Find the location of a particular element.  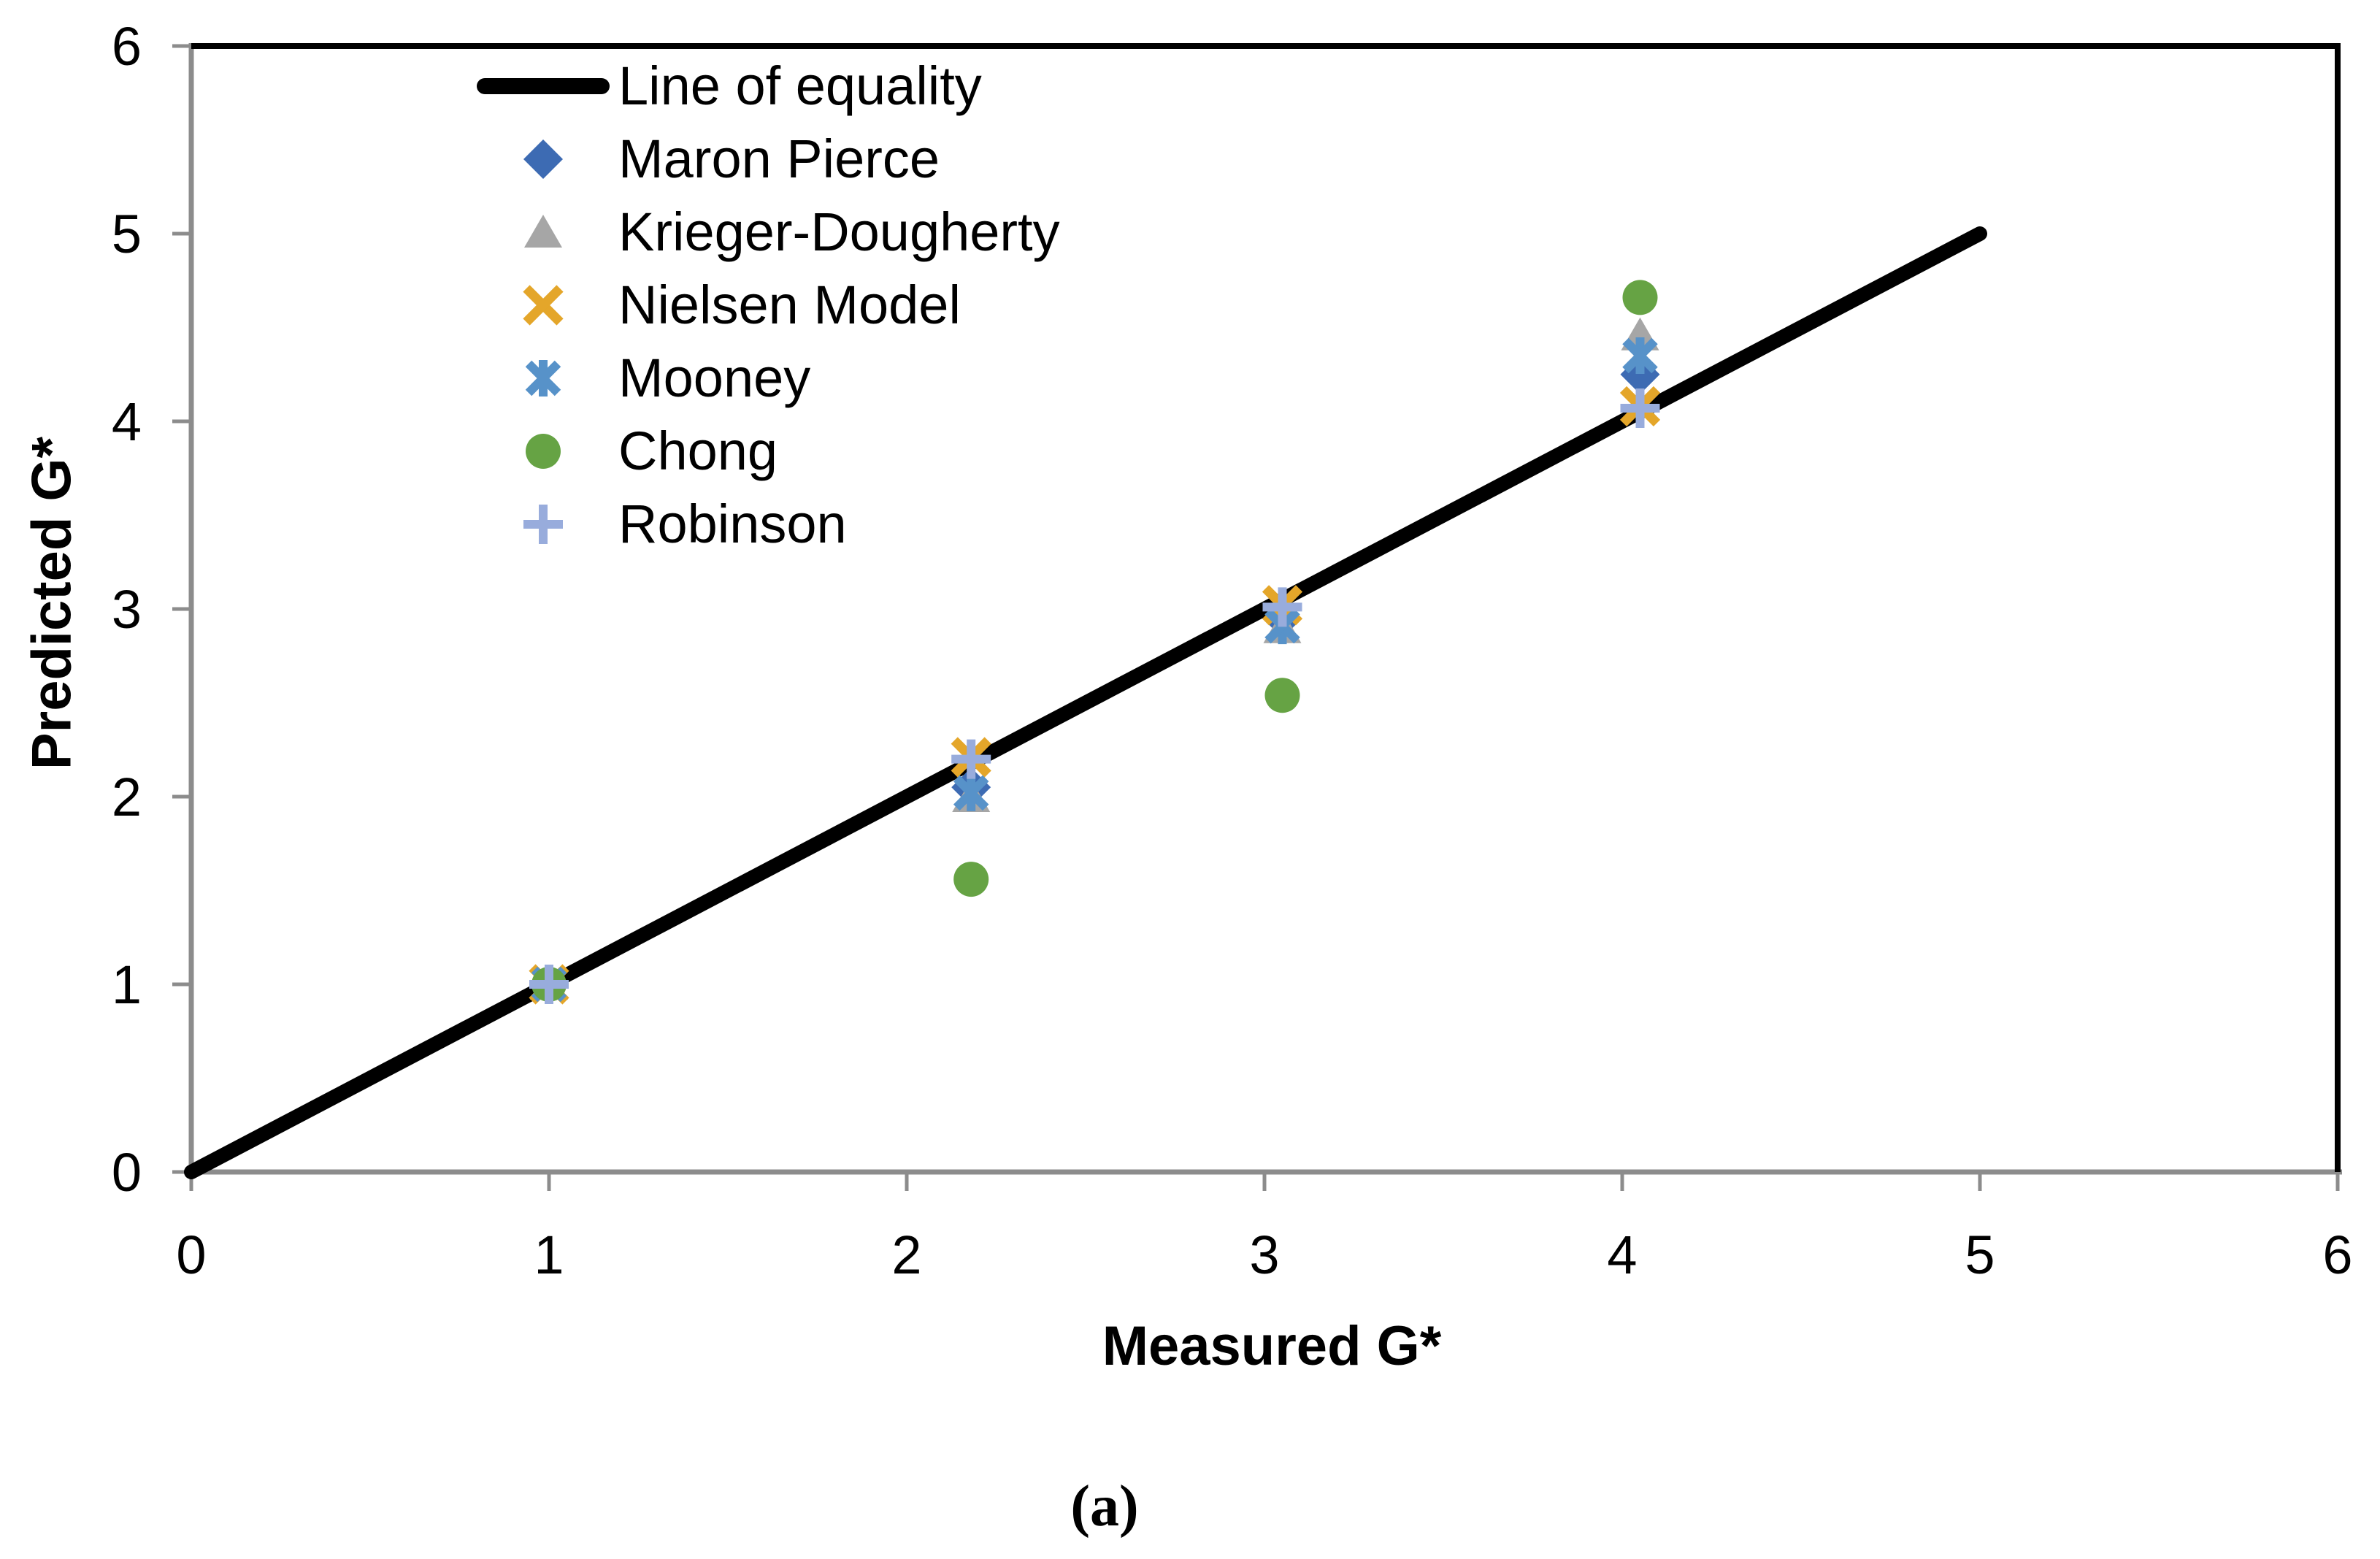

legend-item-krieger-dougherty: Krieger-Dougherty is located at coordinates (763, 232).